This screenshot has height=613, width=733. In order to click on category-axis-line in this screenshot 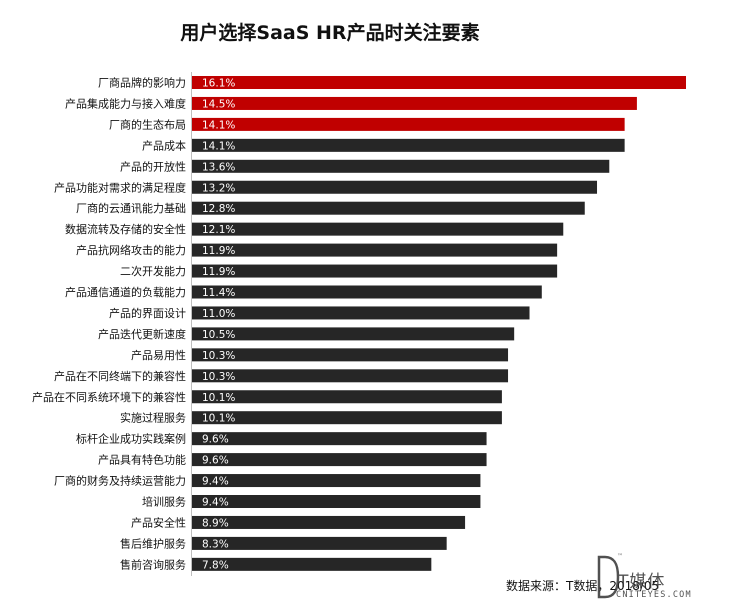, I will do `click(191, 324)`.